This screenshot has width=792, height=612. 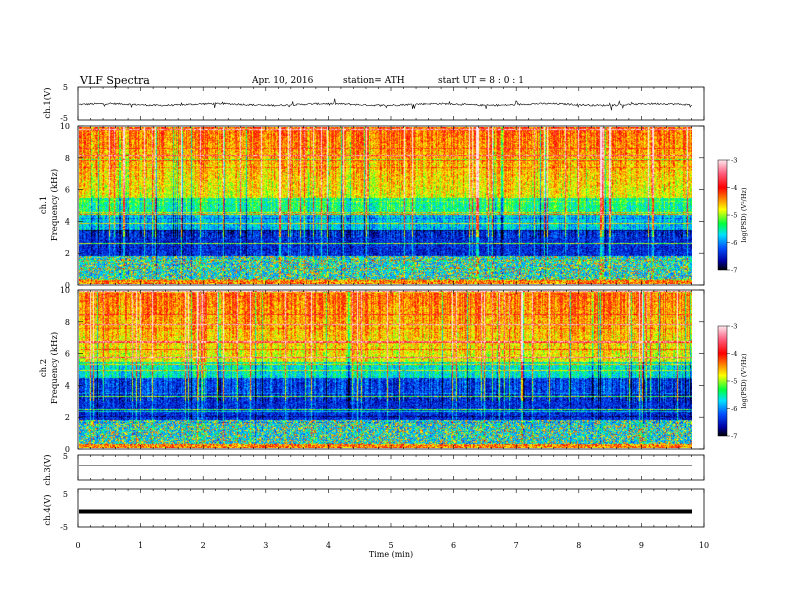 What do you see at coordinates (744, 214) in the screenshot?
I see `ch1-colorbar-label: log(PSD) (V²/Hz)` at bounding box center [744, 214].